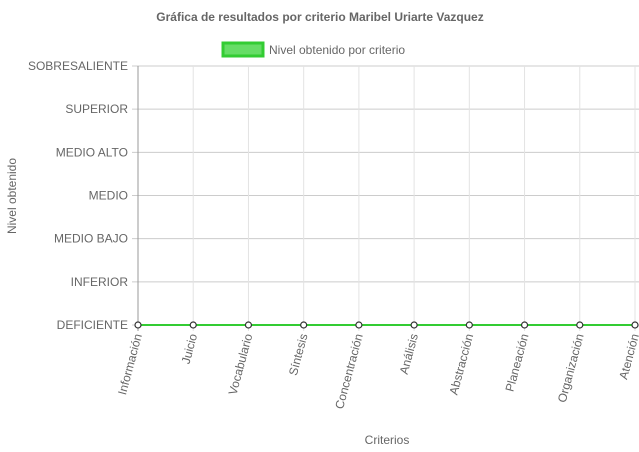 The width and height of the screenshot is (639, 452). I want to click on y-tick-label: MEDIO, so click(108, 196).